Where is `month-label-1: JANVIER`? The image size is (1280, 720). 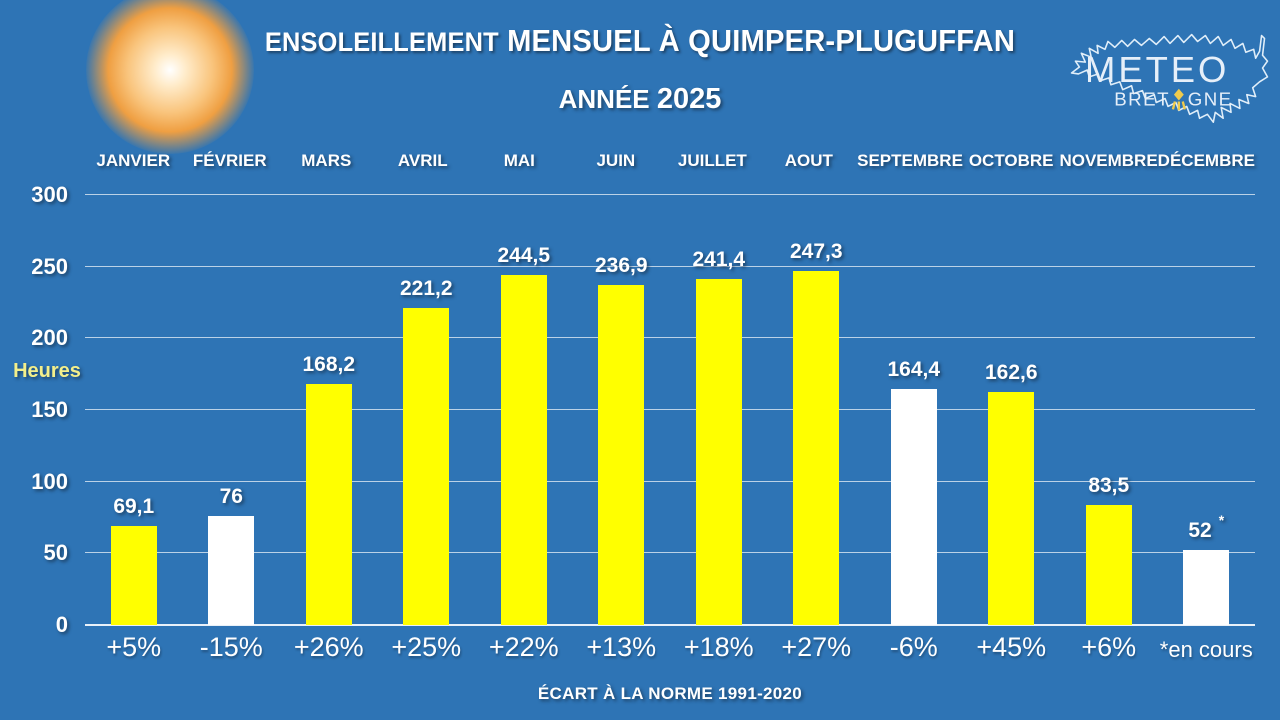 month-label-1: JANVIER is located at coordinates (133, 160).